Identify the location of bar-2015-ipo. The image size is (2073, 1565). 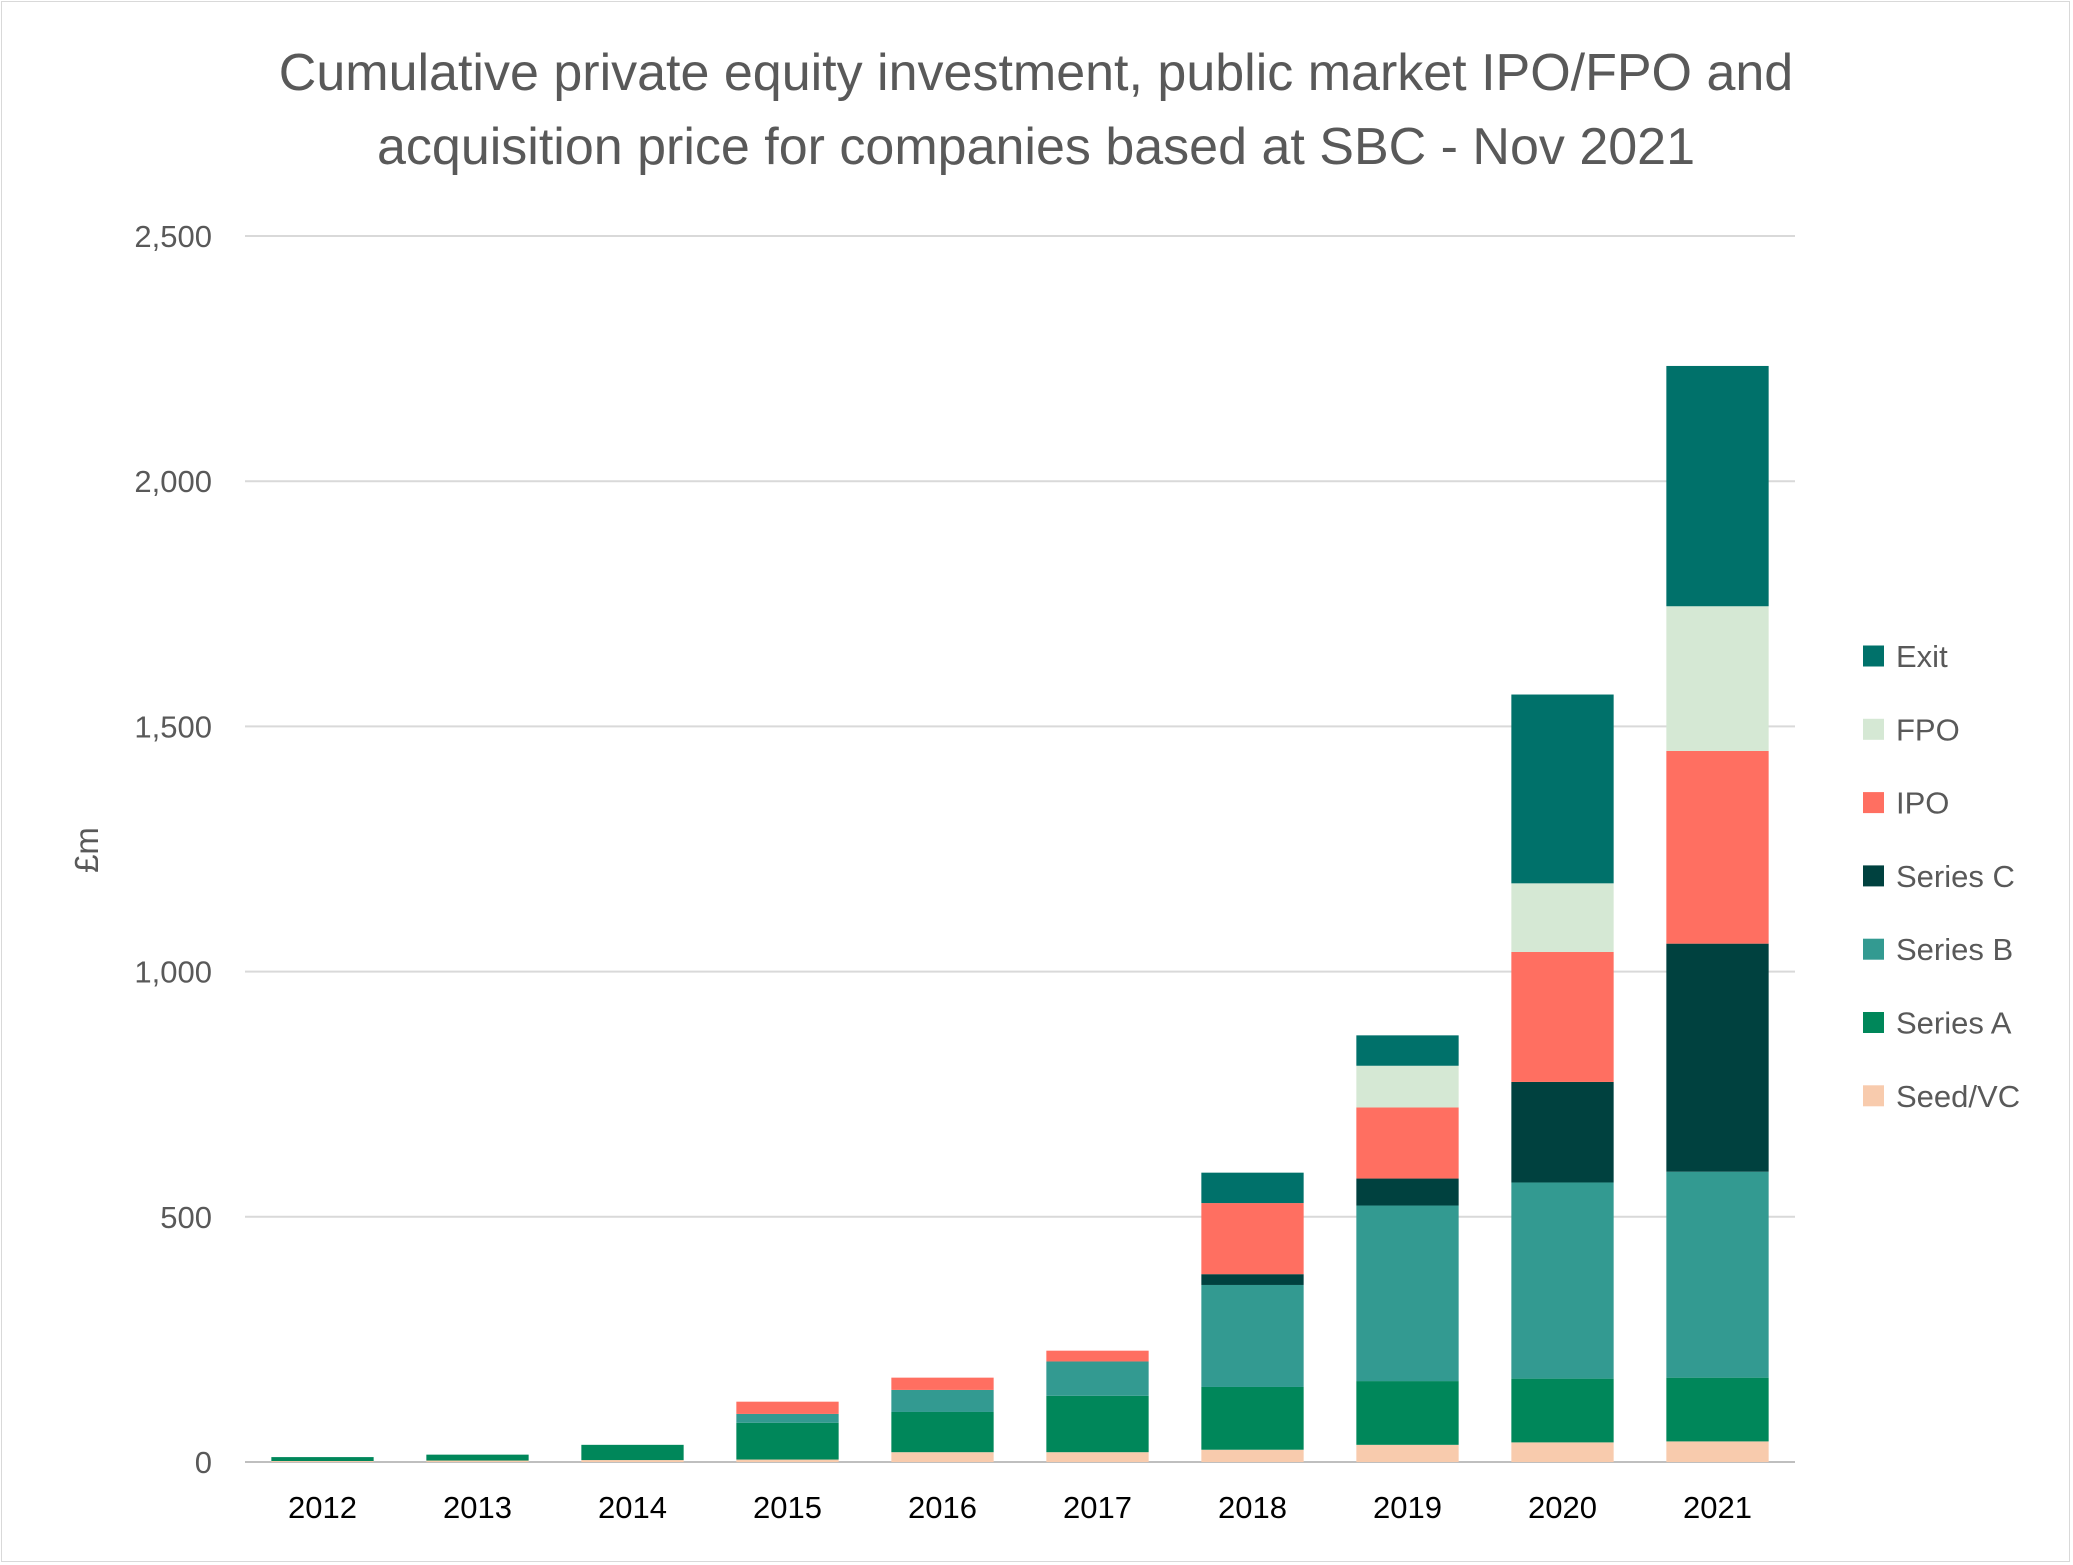
(787, 1407).